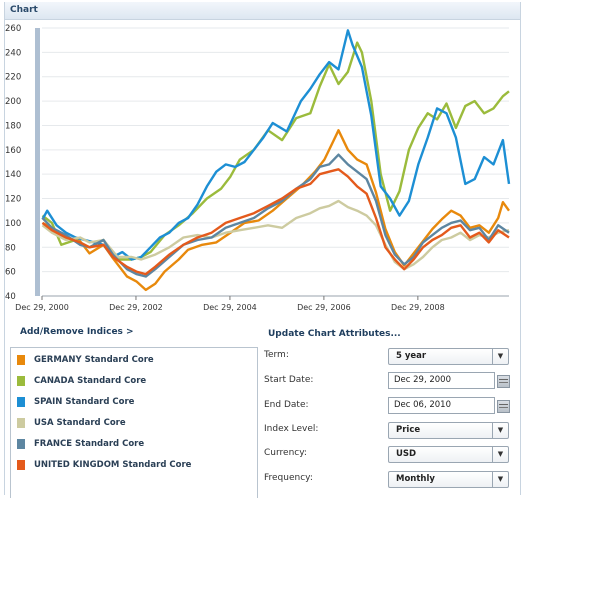  Describe the element at coordinates (262, 11) in the screenshot. I see `panel-header: Chart` at that location.